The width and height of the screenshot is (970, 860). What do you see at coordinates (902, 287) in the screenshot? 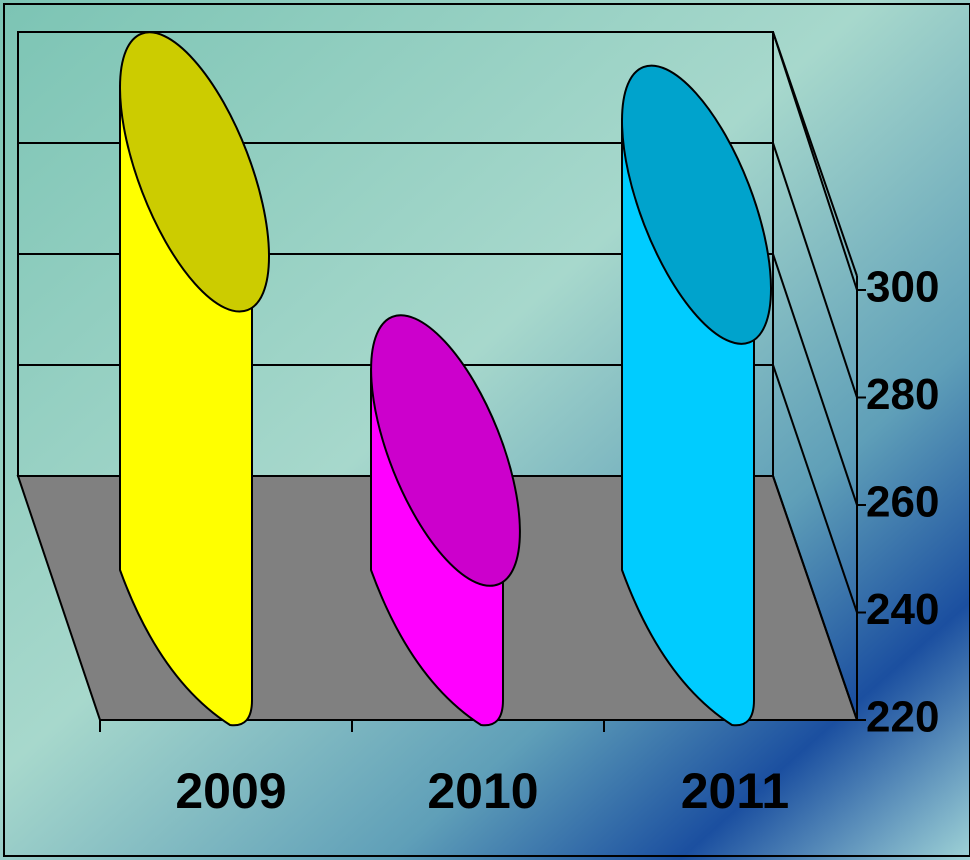
I see `y-tick-label: 300` at bounding box center [902, 287].